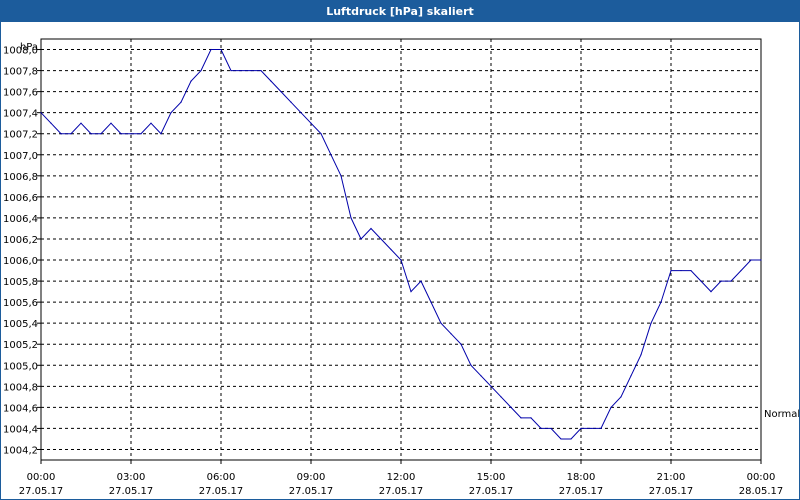  What do you see at coordinates (20, 387) in the screenshot?
I see `y-tick-label: 1004,8` at bounding box center [20, 387].